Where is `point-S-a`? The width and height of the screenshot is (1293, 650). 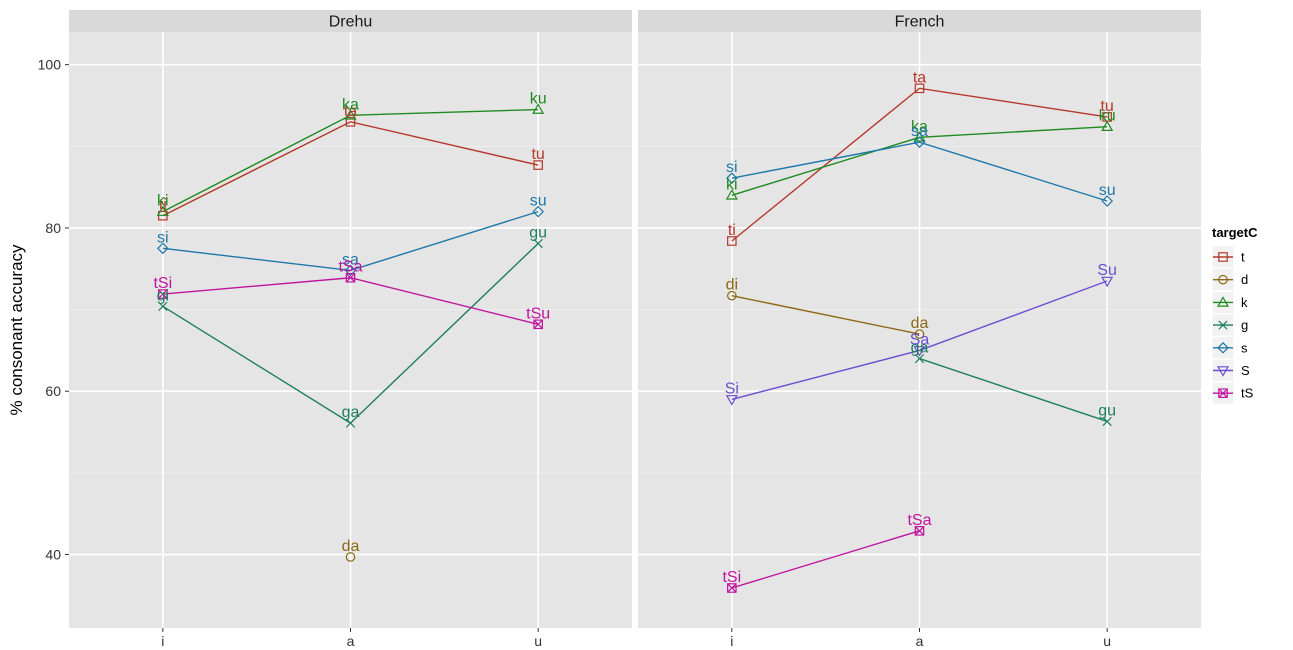 point-S-a is located at coordinates (919, 351).